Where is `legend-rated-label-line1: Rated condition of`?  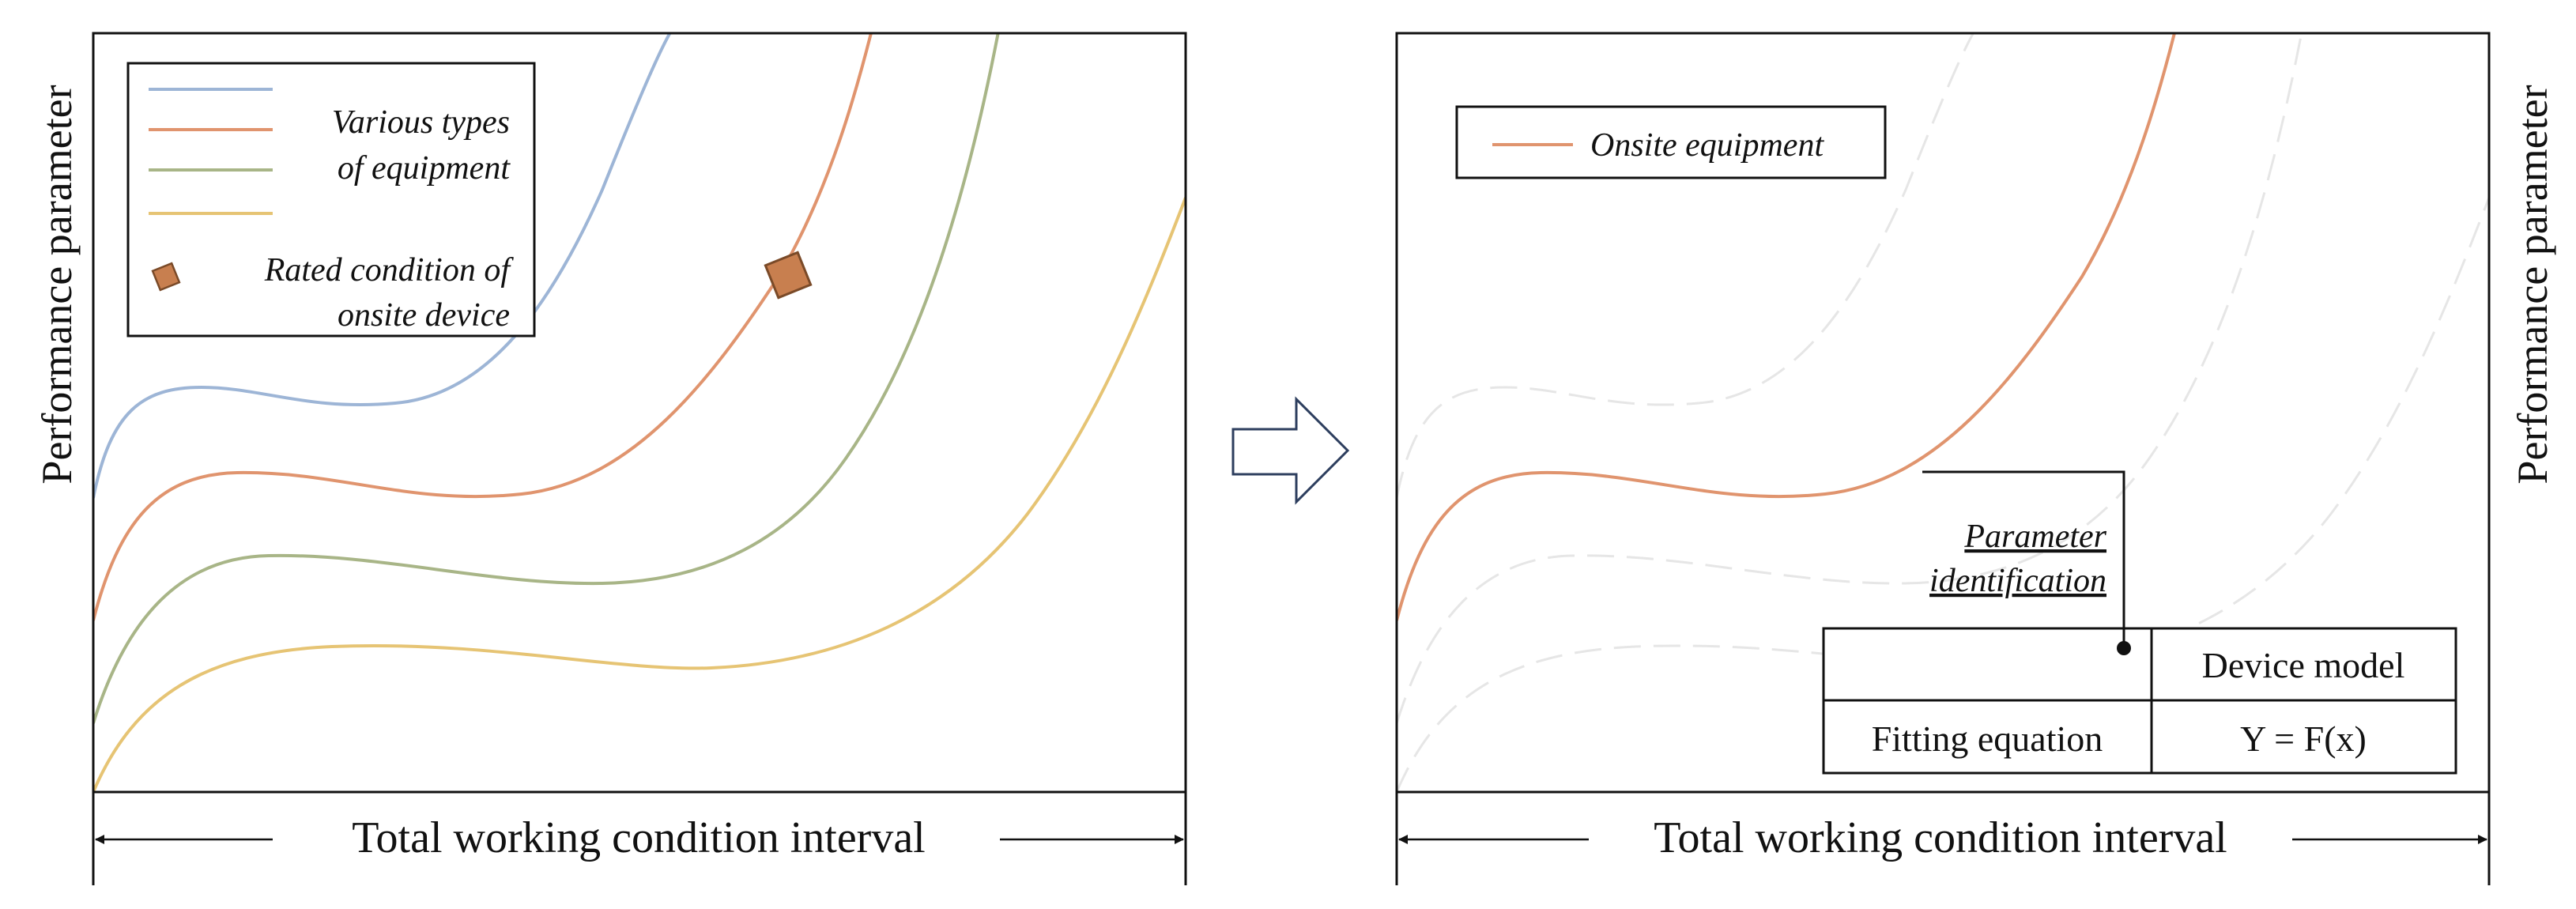
legend-rated-label-line1: Rated condition of is located at coordinates (390, 271).